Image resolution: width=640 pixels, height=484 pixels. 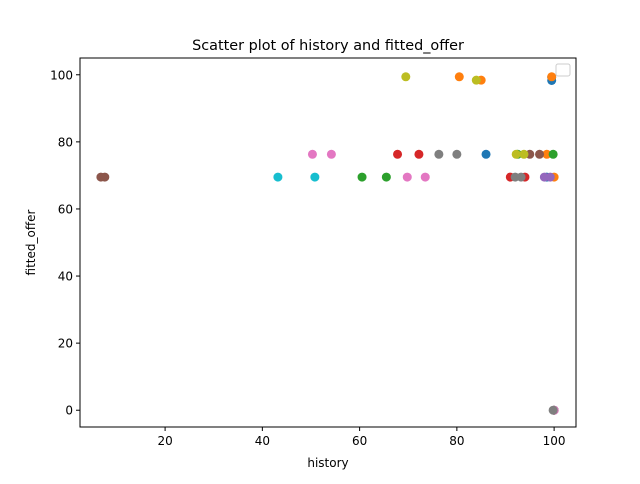 I want to click on y-tick-label: 20, so click(x=65, y=344).